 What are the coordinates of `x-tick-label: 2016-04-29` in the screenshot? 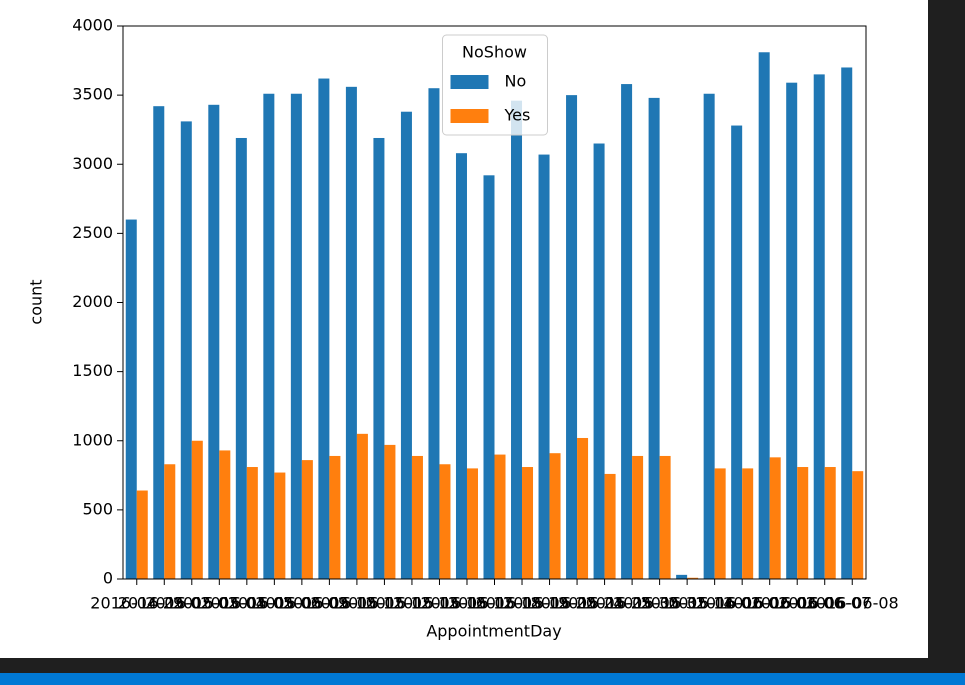 It's located at (136, 603).